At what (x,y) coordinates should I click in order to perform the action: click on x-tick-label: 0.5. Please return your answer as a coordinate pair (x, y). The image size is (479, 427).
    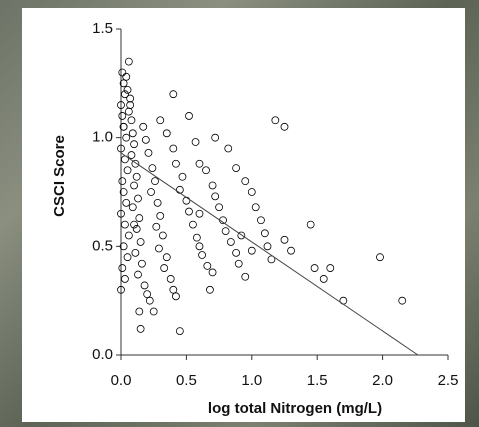
    Looking at the image, I should click on (186, 380).